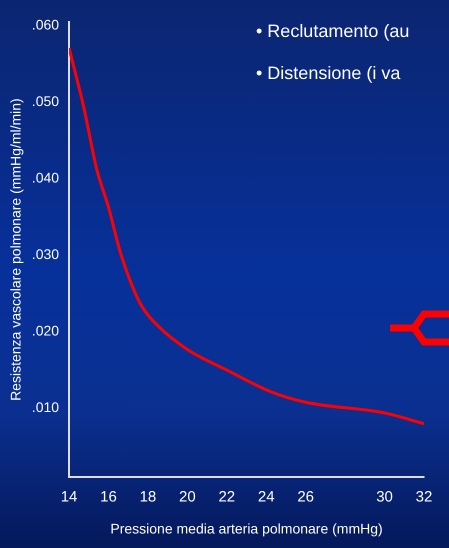 The height and width of the screenshot is (548, 449). I want to click on annotation: • Reclutamento (au, so click(333, 31).